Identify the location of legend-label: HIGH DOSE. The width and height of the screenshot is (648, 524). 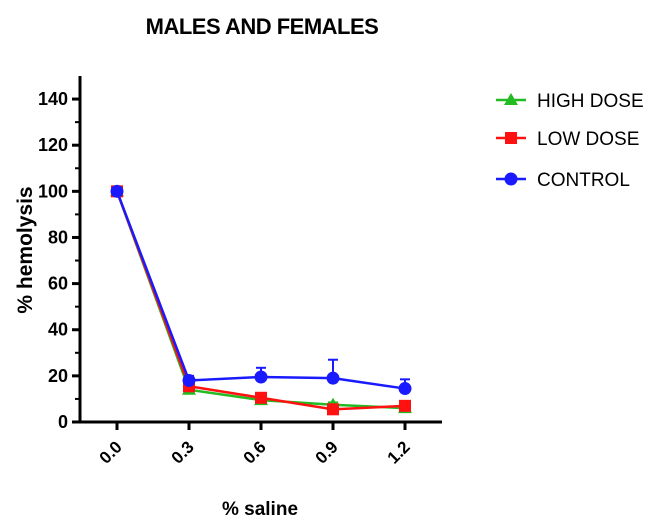
(590, 101).